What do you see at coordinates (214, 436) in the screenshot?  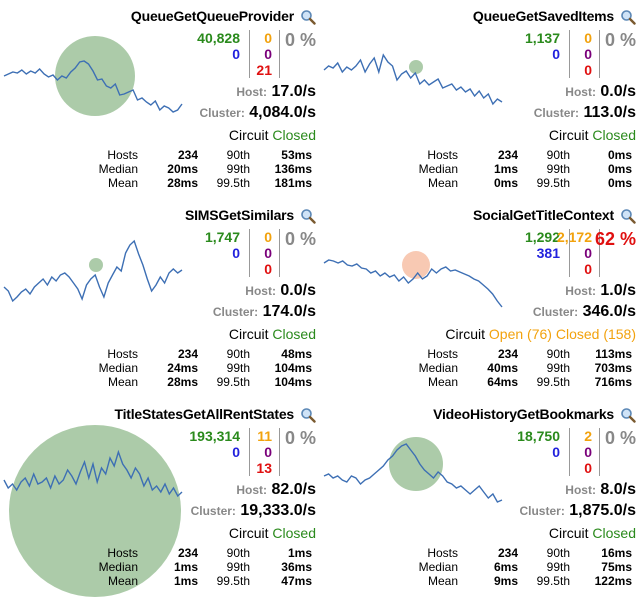 I see `success-count: 193,314` at bounding box center [214, 436].